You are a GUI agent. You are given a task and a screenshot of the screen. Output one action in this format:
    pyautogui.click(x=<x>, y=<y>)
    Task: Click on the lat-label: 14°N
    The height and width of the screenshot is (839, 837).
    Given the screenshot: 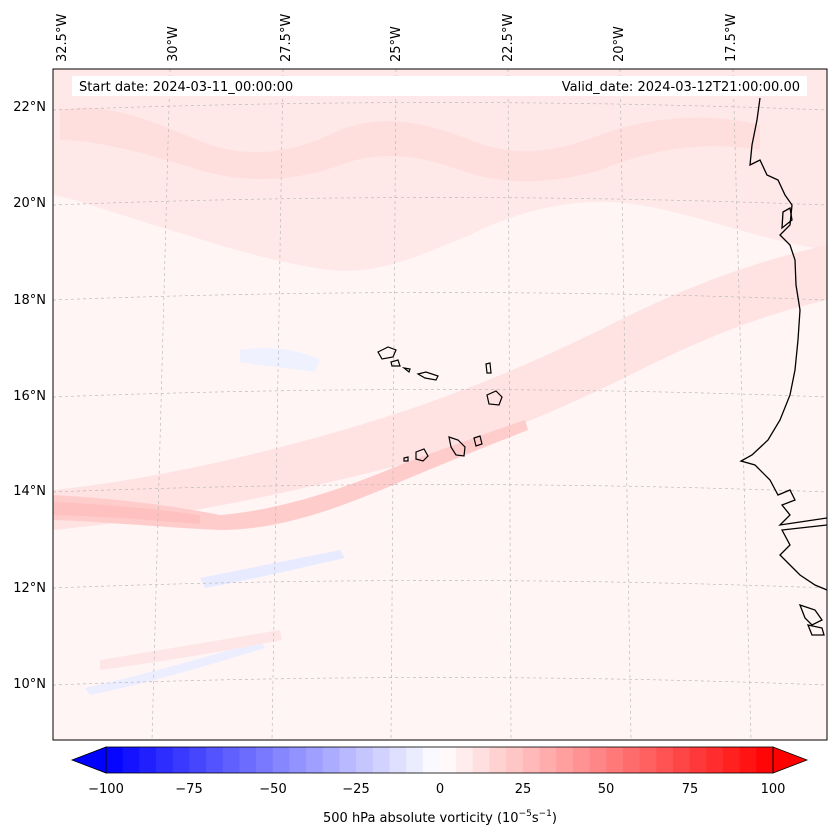 What is the action you would take?
    pyautogui.click(x=29, y=491)
    